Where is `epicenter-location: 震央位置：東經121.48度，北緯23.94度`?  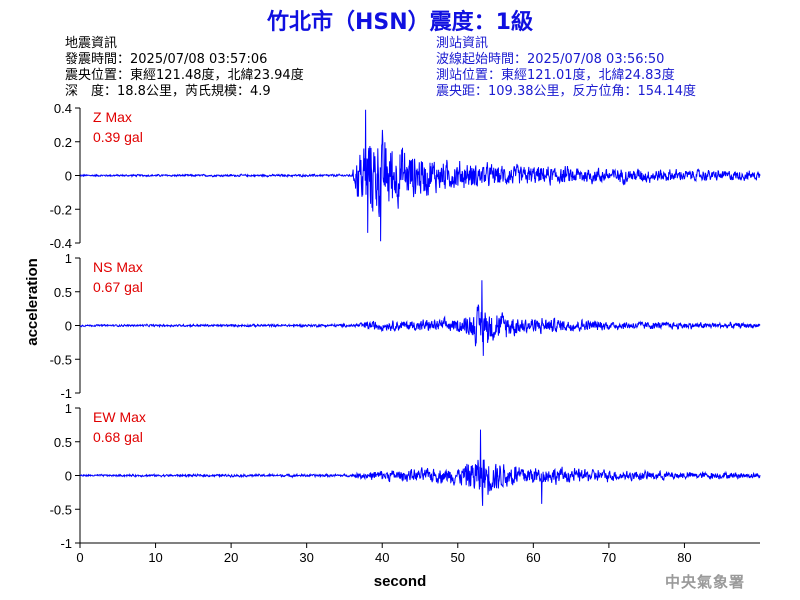 epicenter-location: 震央位置：東經121.48度，北緯23.94度 is located at coordinates (184, 75).